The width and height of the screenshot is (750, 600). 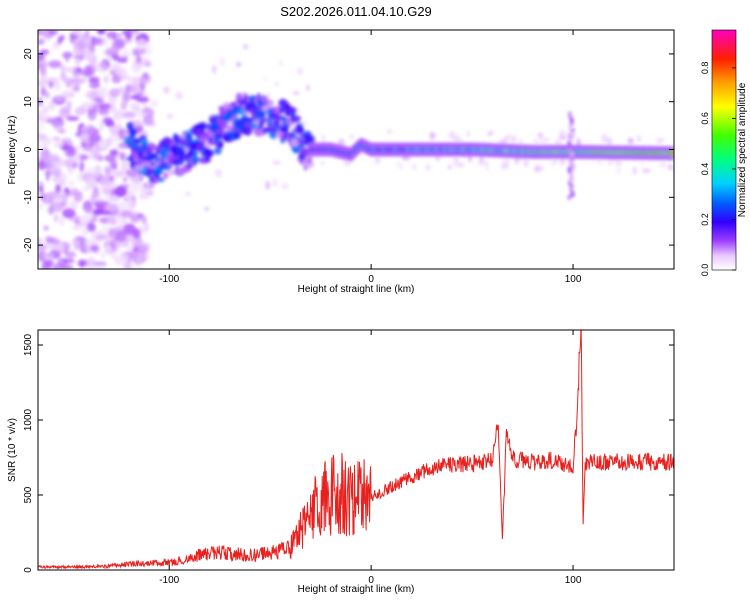 I want to click on colorbar-tick-label: 0.4, so click(x=705, y=169).